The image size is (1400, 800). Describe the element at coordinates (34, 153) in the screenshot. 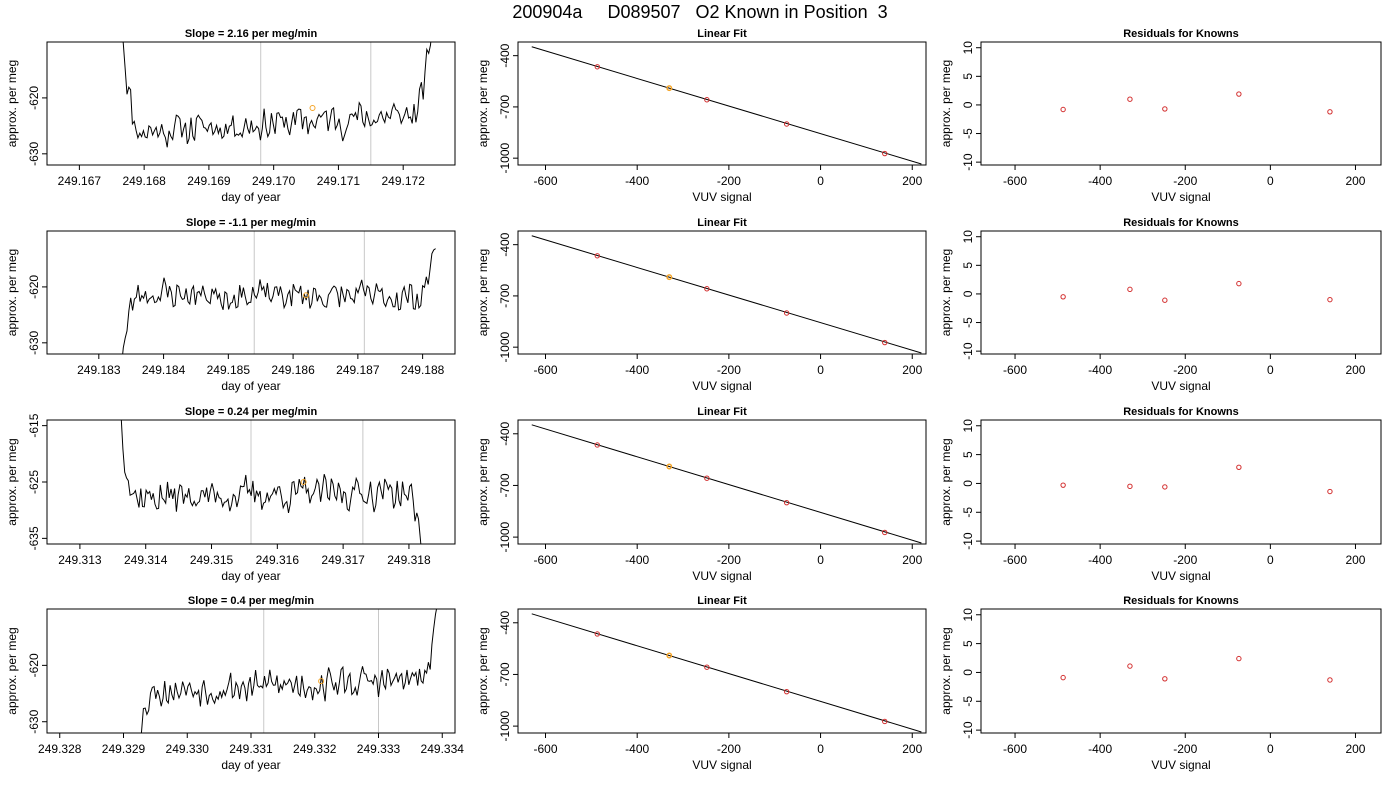

I see `y-tick-label: -630` at that location.